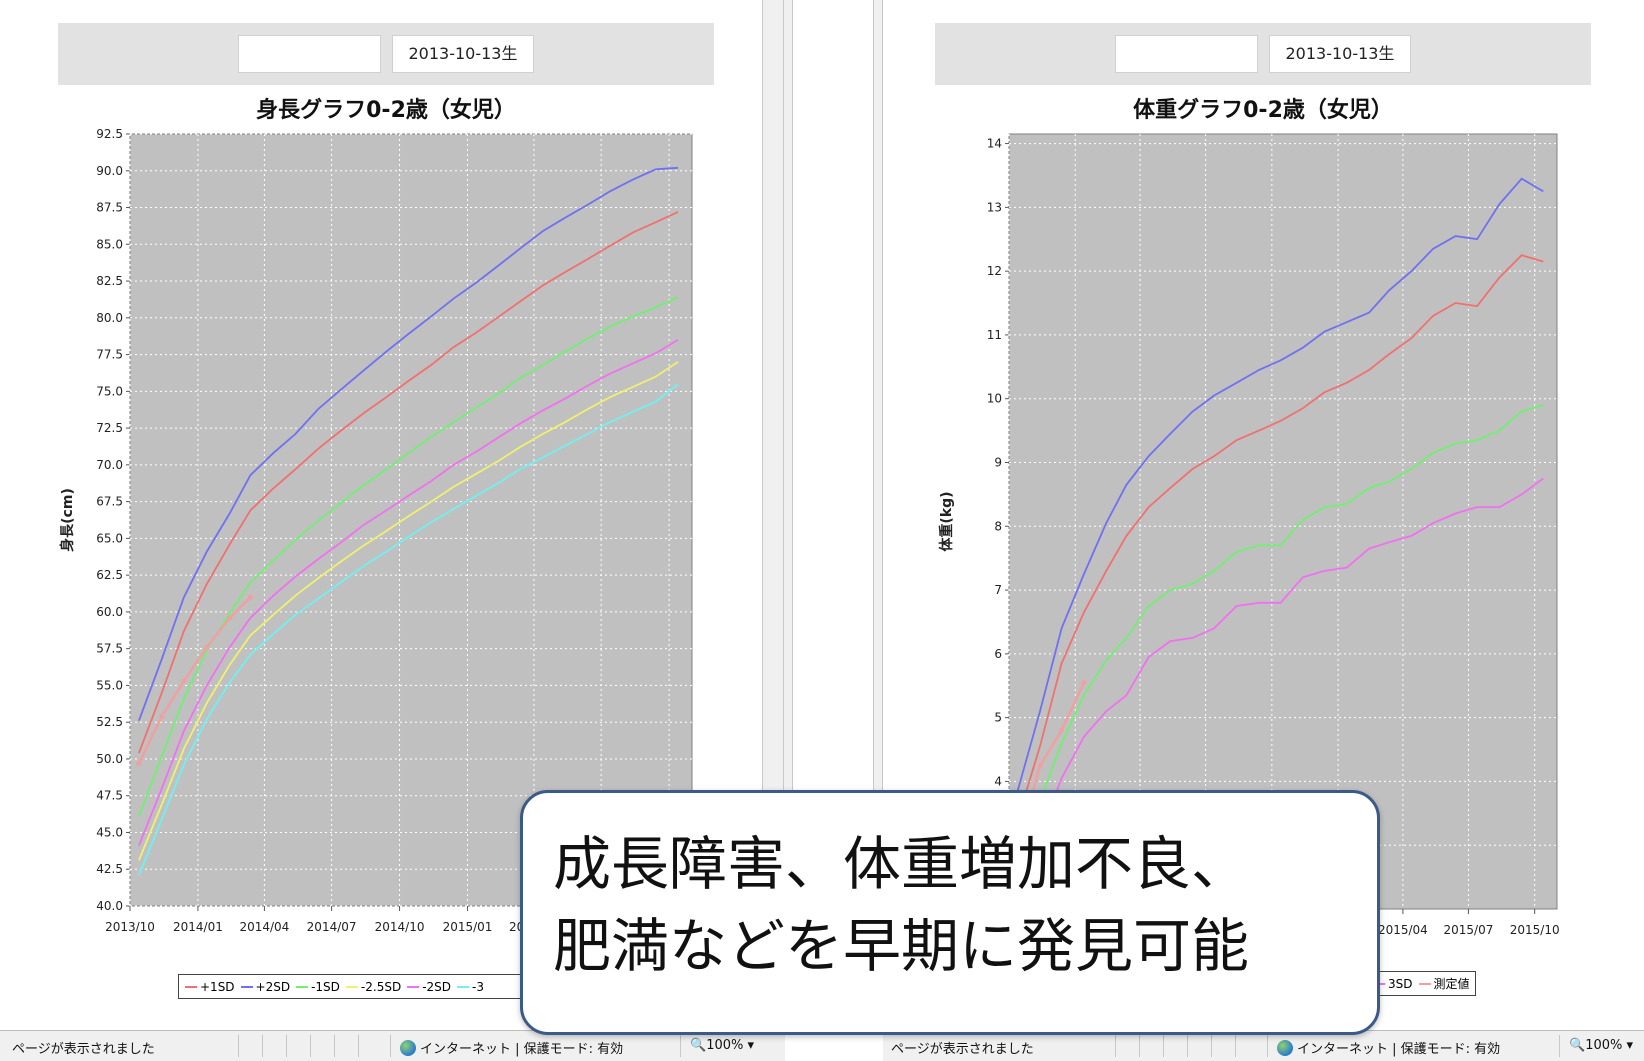  I want to click on callout-line-1: 成長障害、体重増加不良、, so click(901, 864).